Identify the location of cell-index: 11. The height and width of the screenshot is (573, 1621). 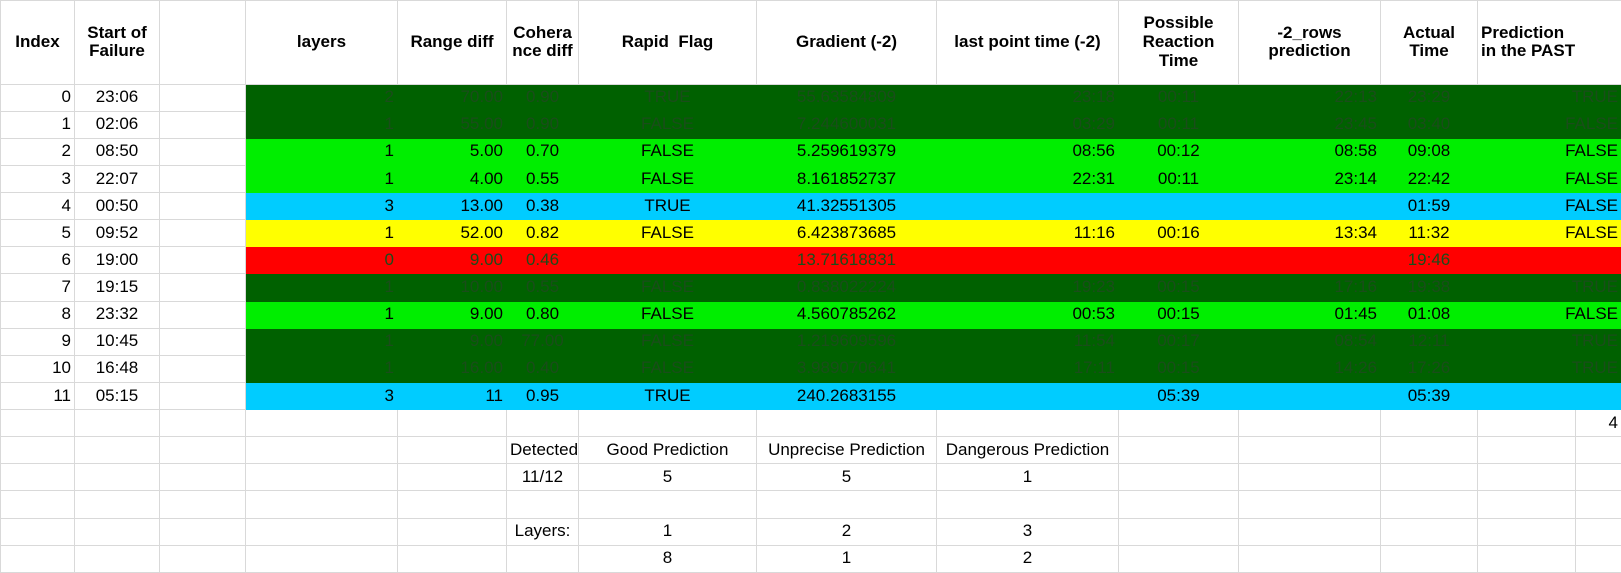
(37, 396).